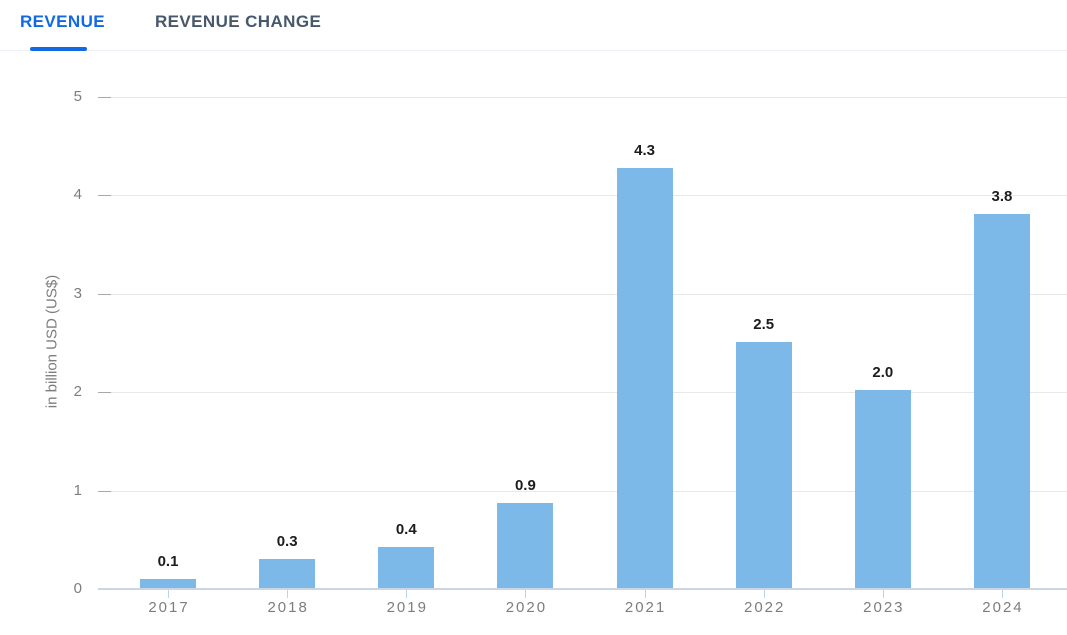 This screenshot has width=1067, height=635. Describe the element at coordinates (884, 607) in the screenshot. I see `x-tick-label-2023: 2023` at that location.